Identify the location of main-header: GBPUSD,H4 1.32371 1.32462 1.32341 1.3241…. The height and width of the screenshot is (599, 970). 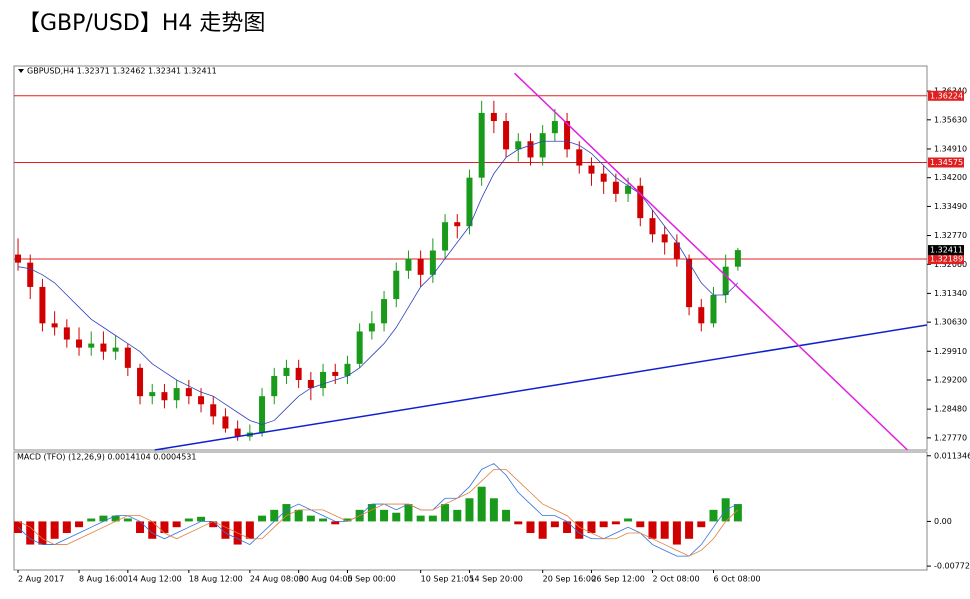
(122, 71).